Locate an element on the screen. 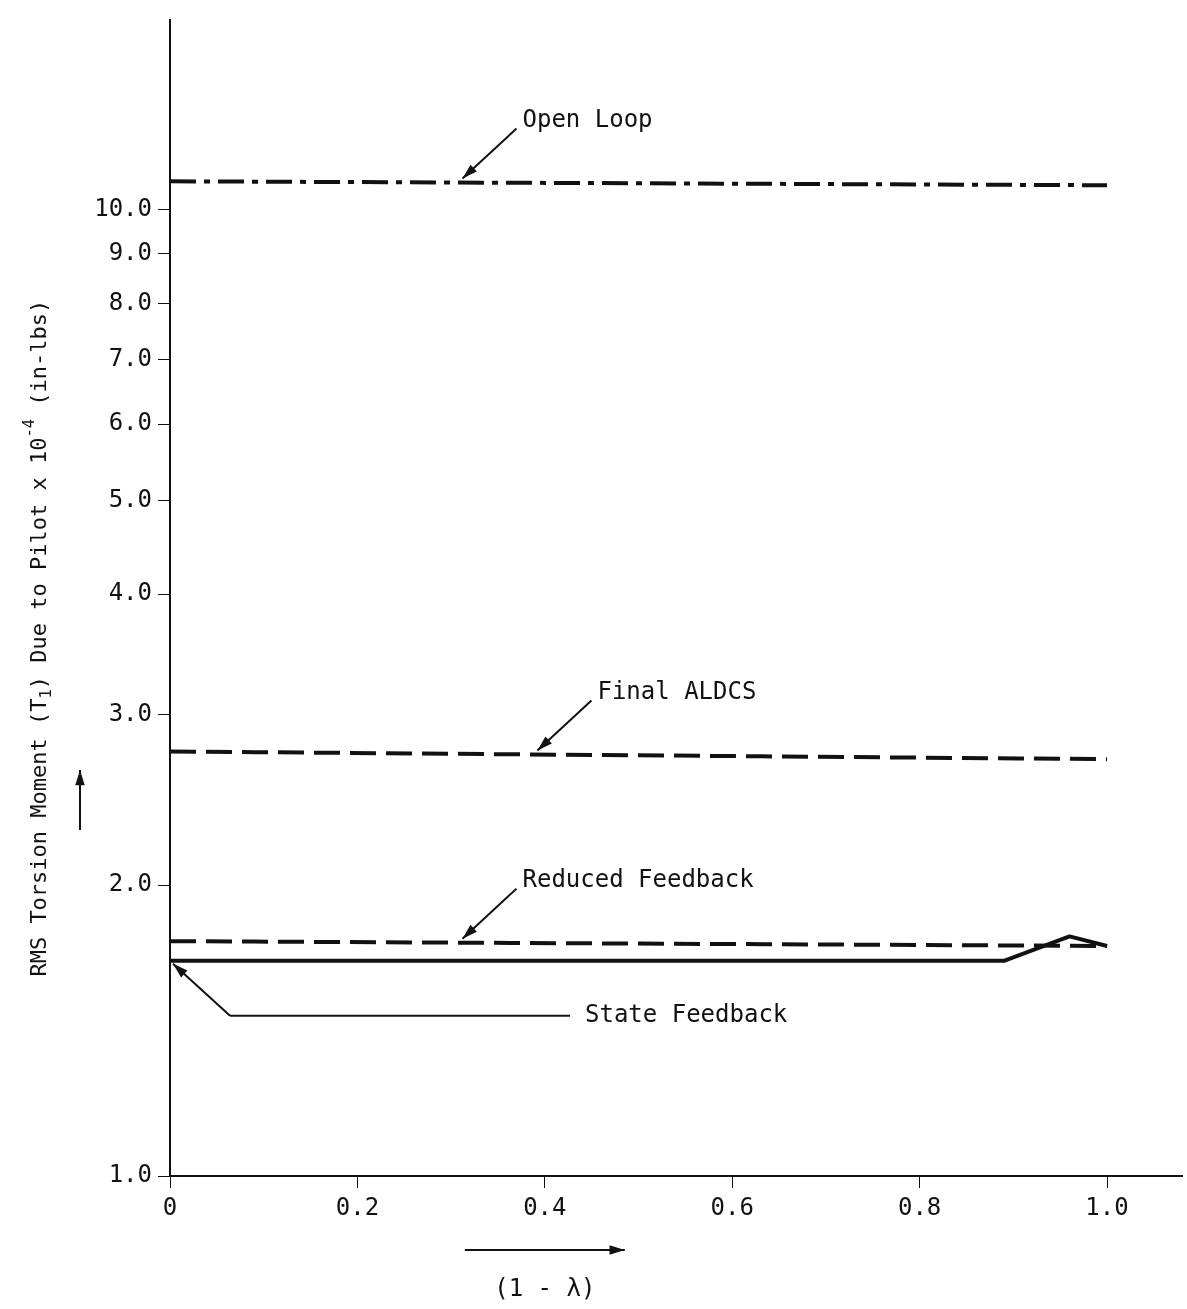 This screenshot has width=1187, height=1309. x-tick-label: 0.4 is located at coordinates (545, 1206).